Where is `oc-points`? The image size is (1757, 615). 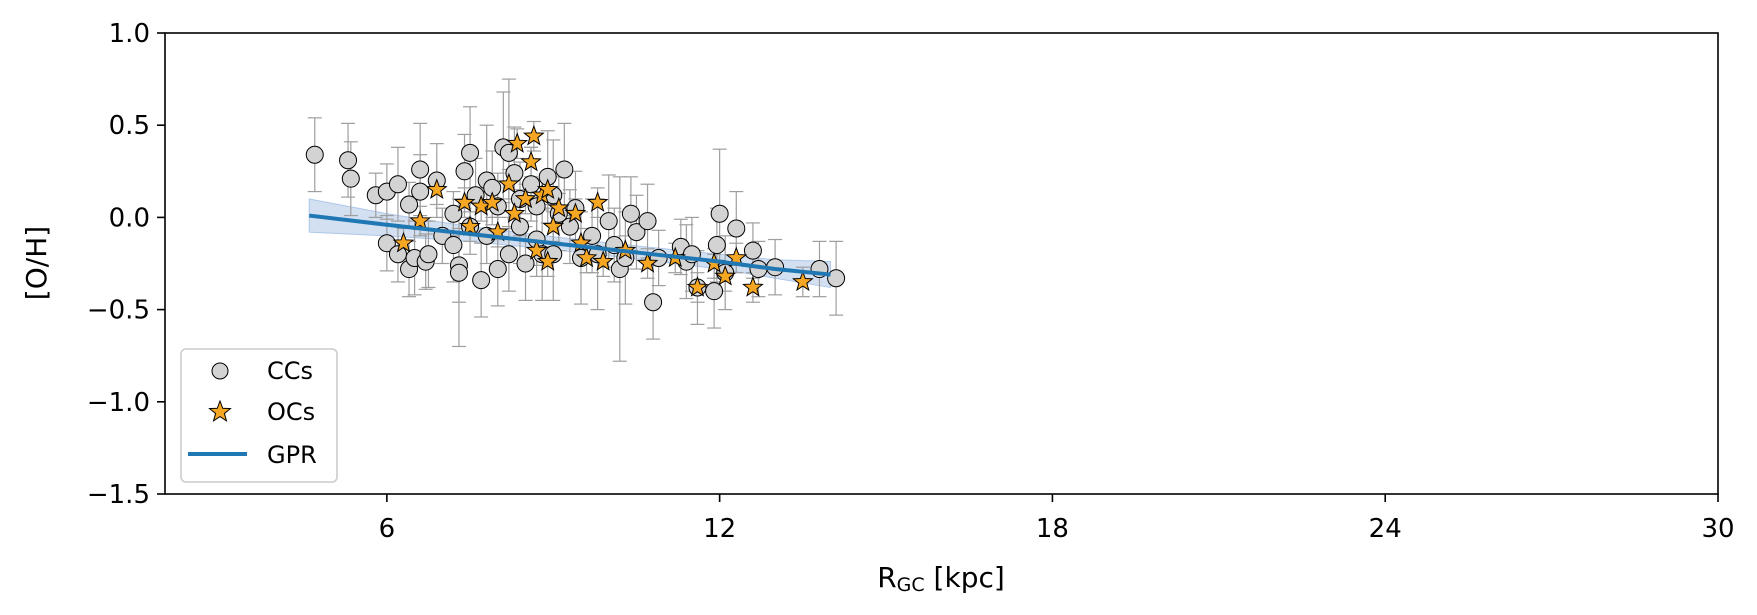 oc-points is located at coordinates (603, 210).